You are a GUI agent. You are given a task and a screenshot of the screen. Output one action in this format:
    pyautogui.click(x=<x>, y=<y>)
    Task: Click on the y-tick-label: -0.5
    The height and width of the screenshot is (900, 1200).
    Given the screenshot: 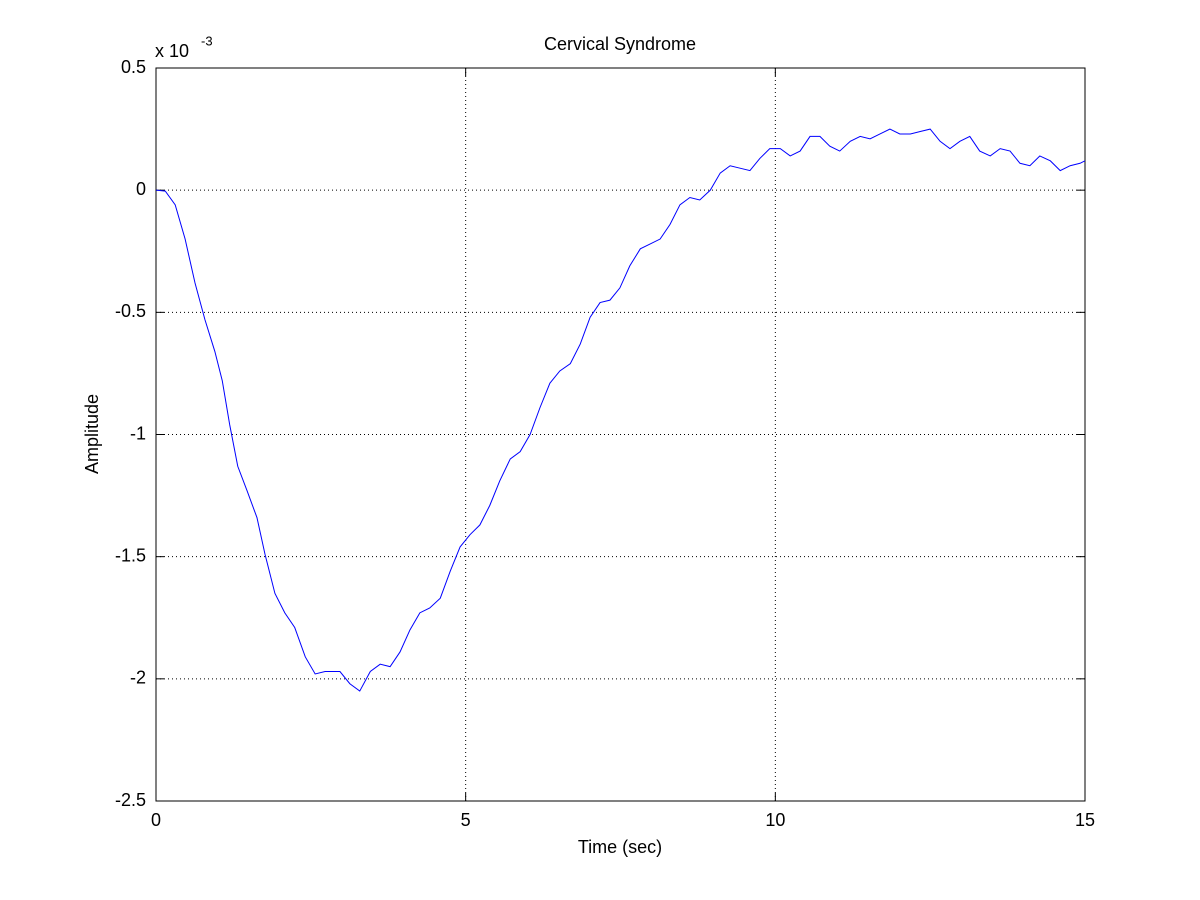 What is the action you would take?
    pyautogui.click(x=130, y=311)
    